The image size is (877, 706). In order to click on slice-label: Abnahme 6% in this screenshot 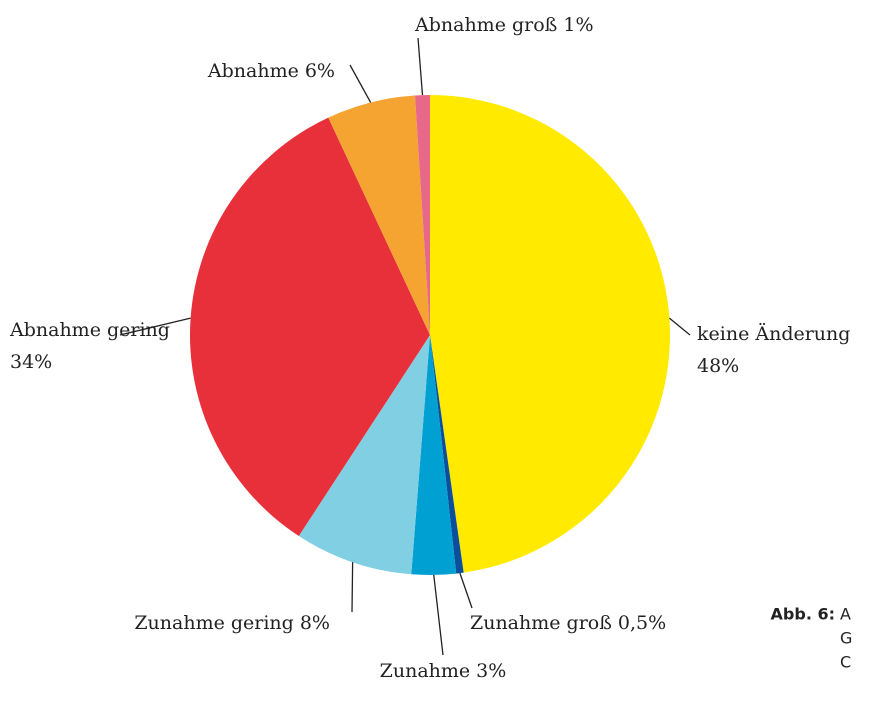, I will do `click(271, 71)`.